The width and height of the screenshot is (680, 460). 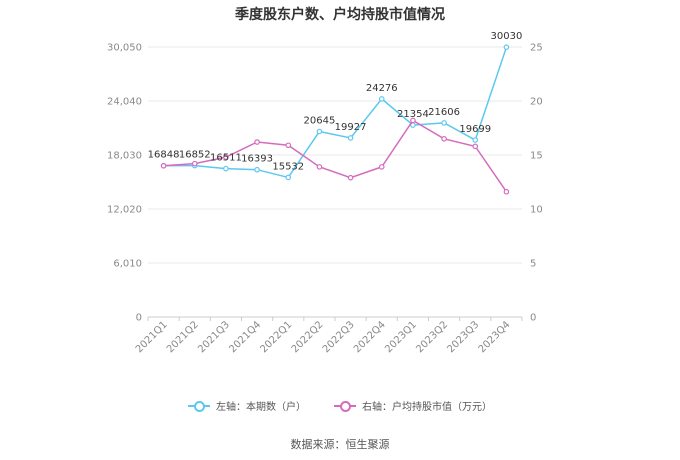 I want to click on data-label: 21354, so click(x=413, y=114).